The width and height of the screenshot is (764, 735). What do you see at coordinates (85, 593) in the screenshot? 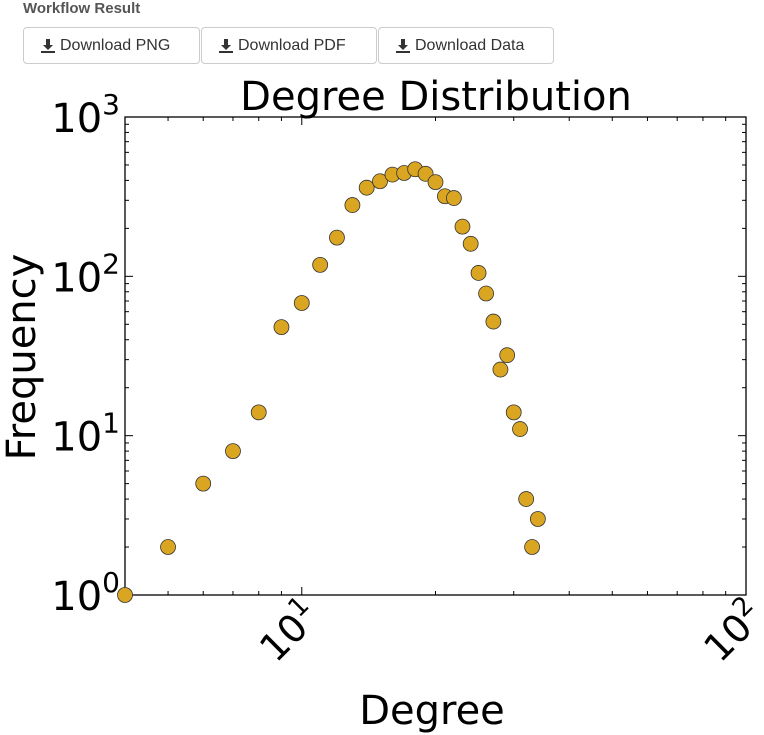
I see `y-tick-label: 10⁰` at bounding box center [85, 593].